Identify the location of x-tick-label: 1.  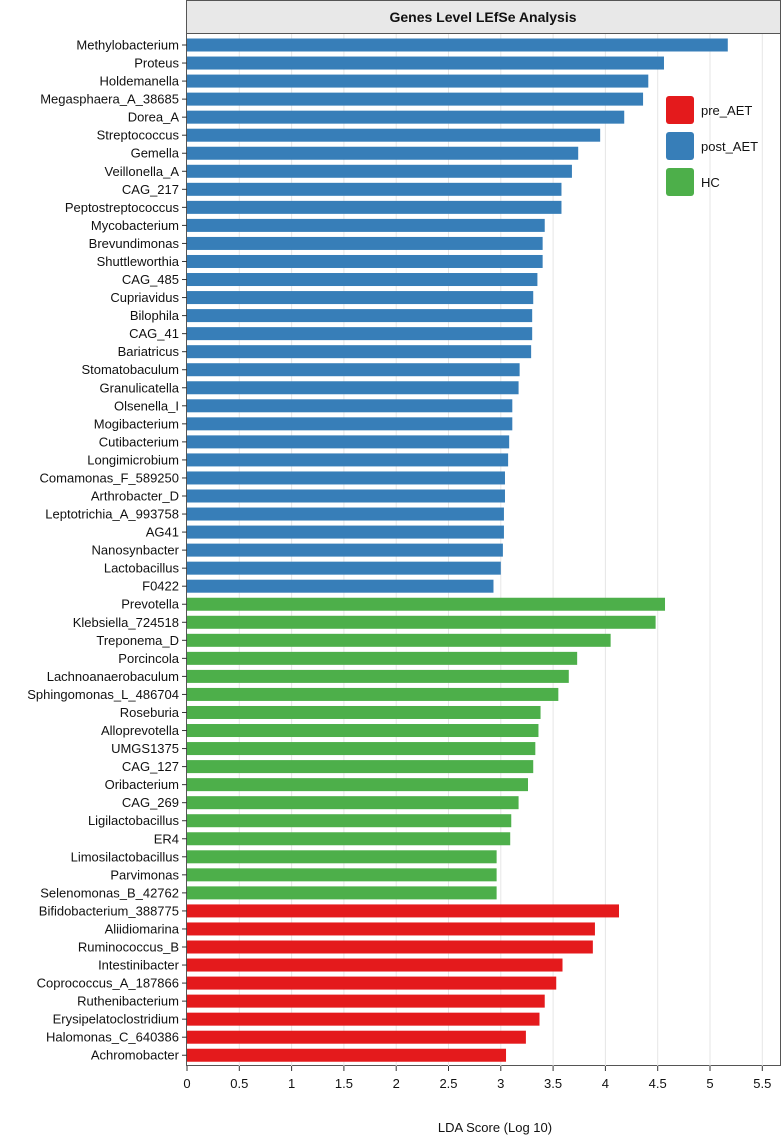
(291, 1083).